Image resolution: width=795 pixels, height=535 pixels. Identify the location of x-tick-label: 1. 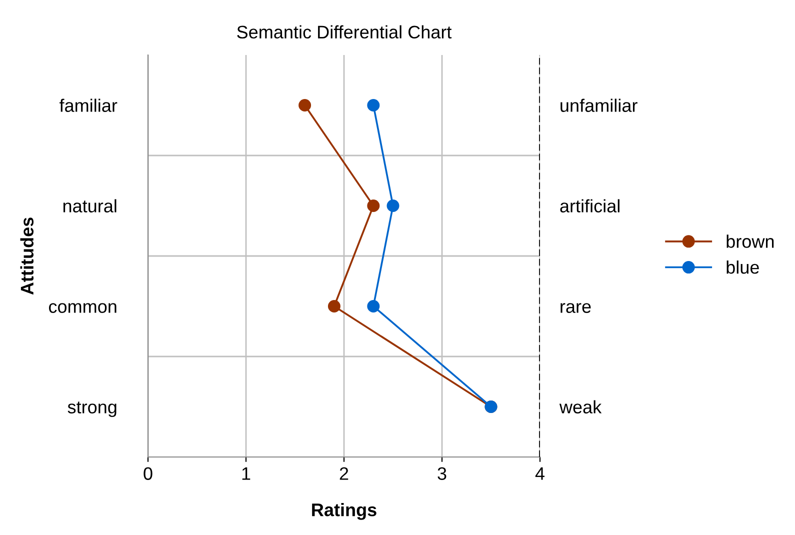
(246, 473).